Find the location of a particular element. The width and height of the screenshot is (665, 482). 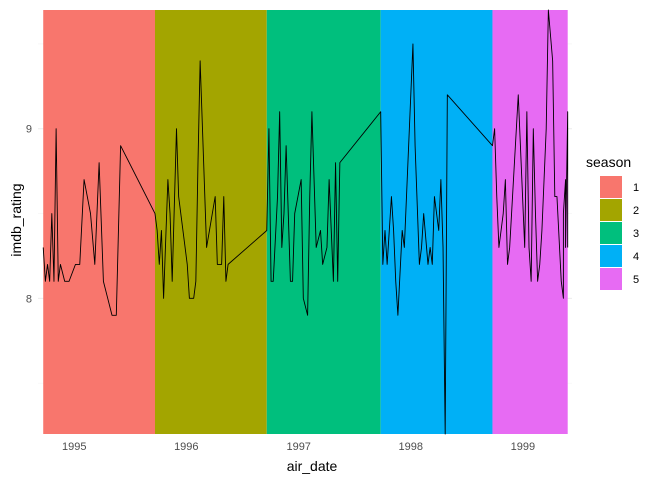

legend: season 1 2 3 4 5 is located at coordinates (612, 222).